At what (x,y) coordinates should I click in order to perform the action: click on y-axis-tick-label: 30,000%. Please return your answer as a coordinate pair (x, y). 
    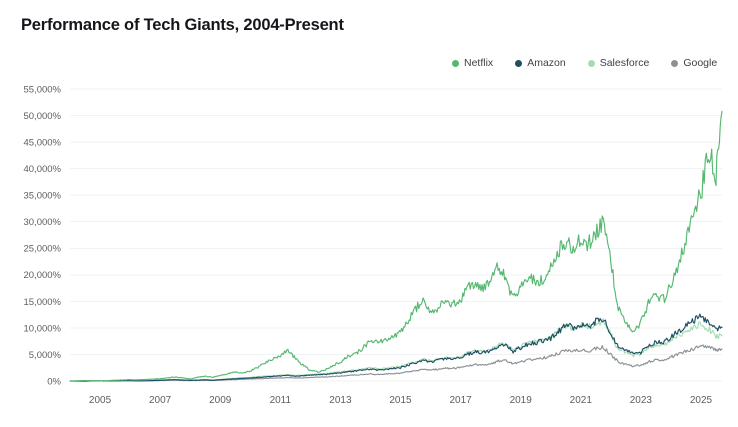
    Looking at the image, I should click on (42, 222).